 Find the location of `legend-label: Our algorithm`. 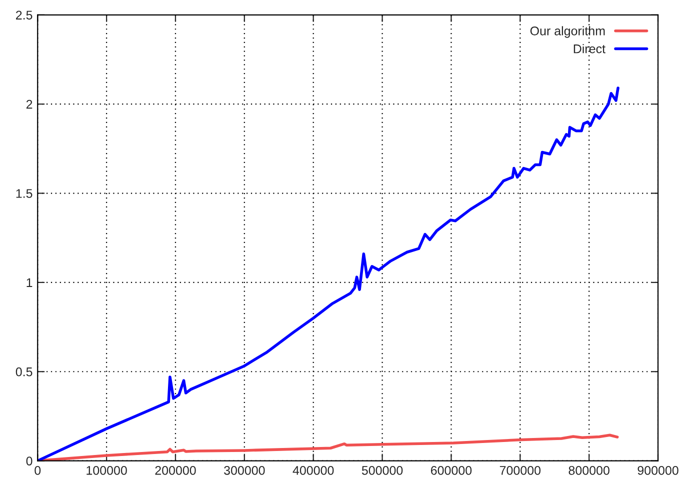

legend-label: Our algorithm is located at coordinates (567, 32).